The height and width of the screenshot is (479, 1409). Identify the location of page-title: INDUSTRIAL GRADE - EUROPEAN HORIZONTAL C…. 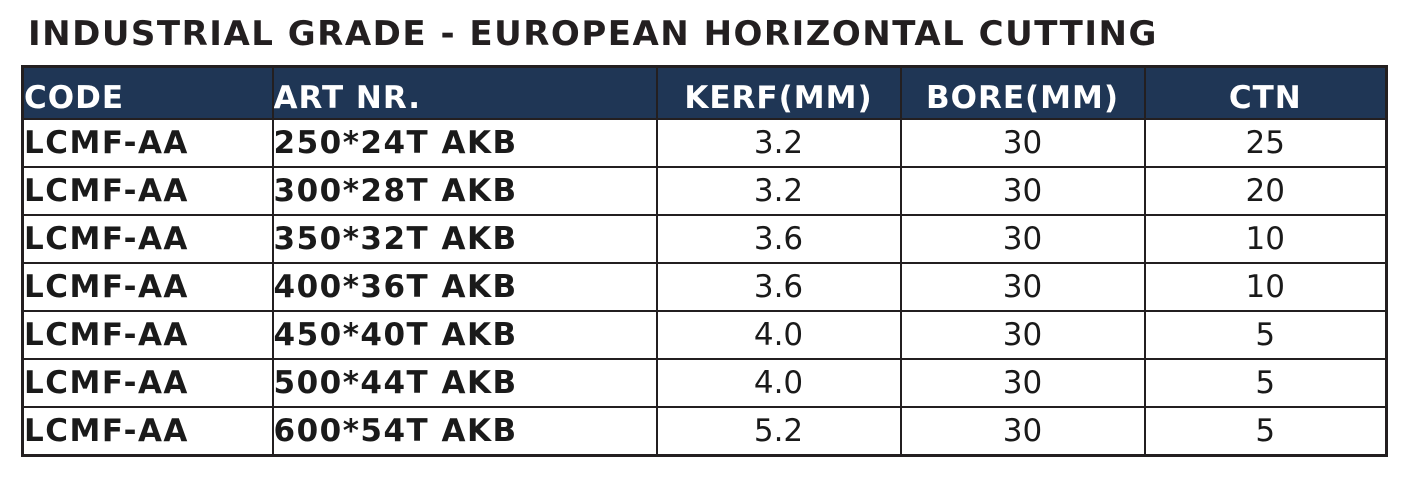
(593, 34).